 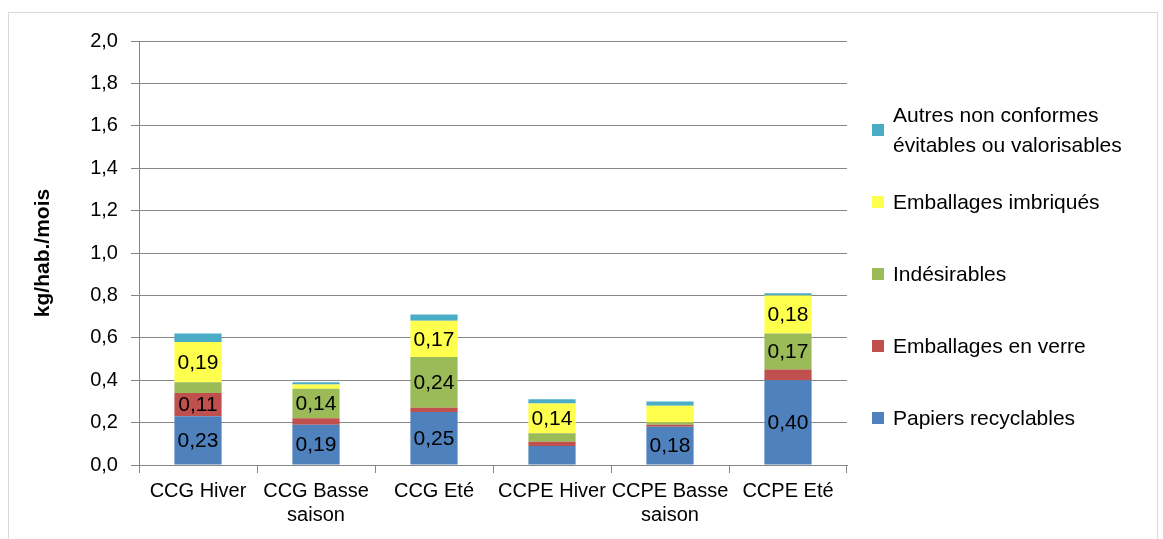 What do you see at coordinates (950, 274) in the screenshot?
I see `legend-label: Indésirables` at bounding box center [950, 274].